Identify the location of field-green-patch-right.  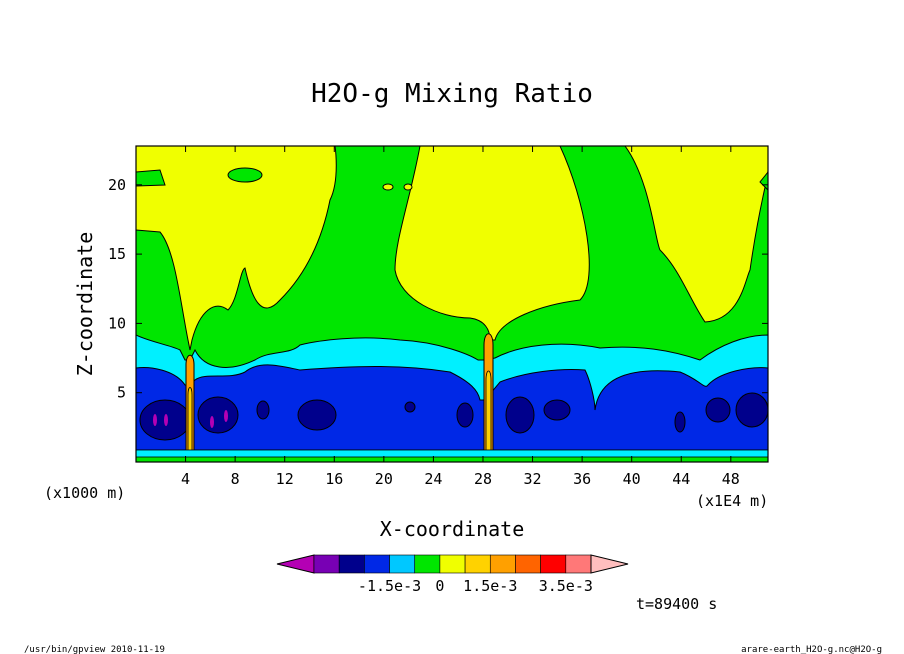
(763, 181).